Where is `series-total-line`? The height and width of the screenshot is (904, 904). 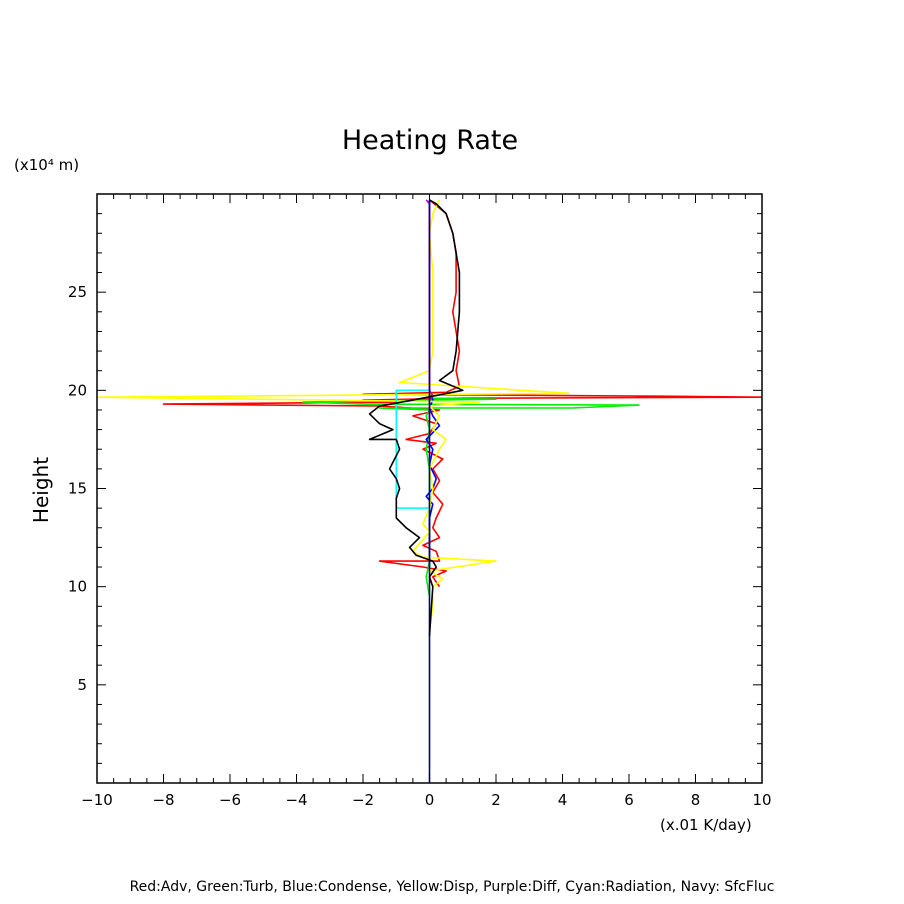
series-total-line is located at coordinates (416, 417).